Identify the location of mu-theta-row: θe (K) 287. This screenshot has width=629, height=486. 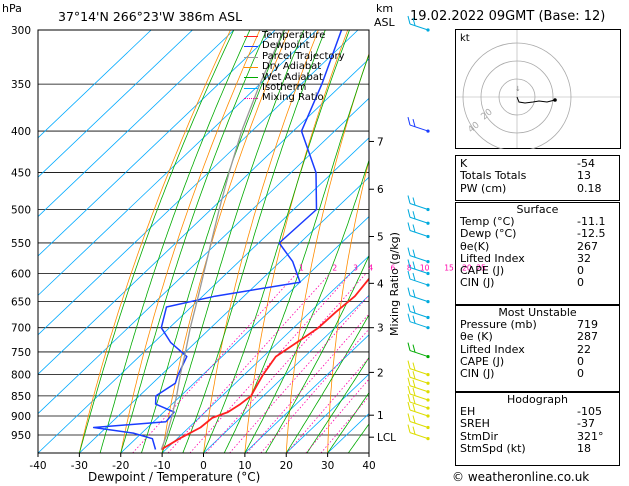
(529, 337).